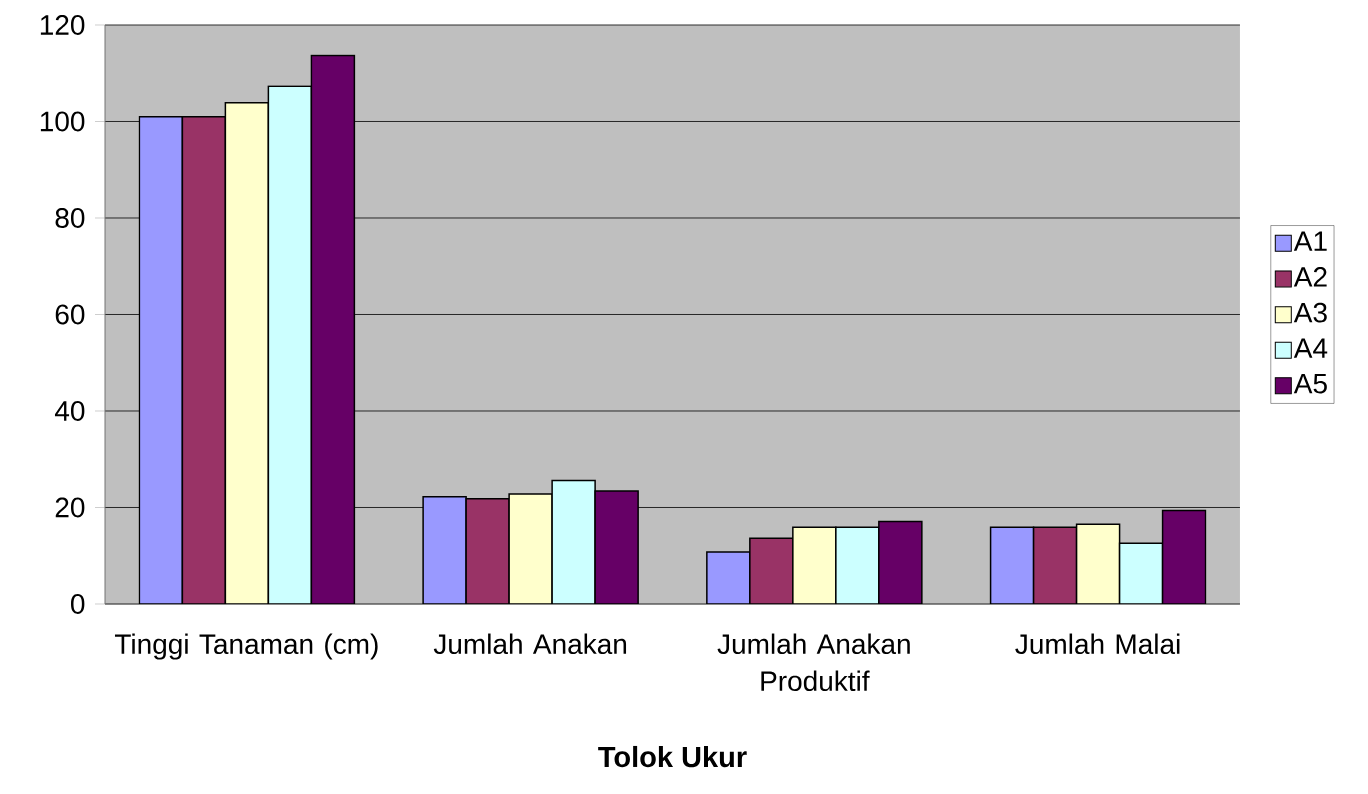 The image size is (1368, 794). Describe the element at coordinates (70, 314) in the screenshot. I see `y-tick-label: 60` at that location.